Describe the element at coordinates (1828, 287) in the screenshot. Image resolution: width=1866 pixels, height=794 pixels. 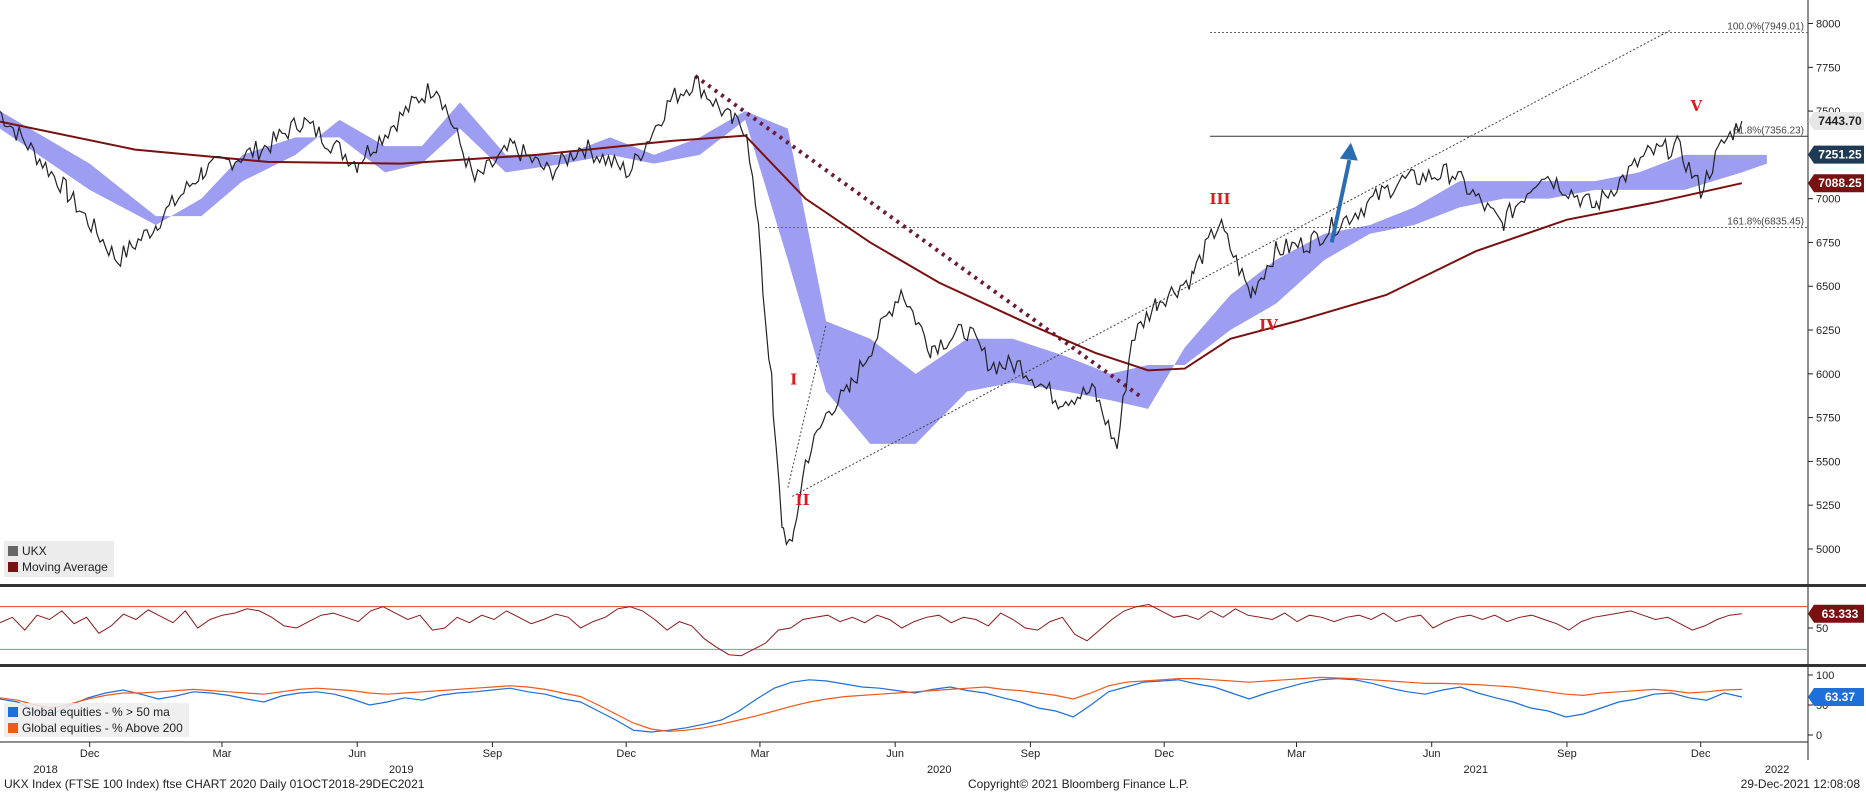
I see `y-tick-label-6500: 6500` at that location.